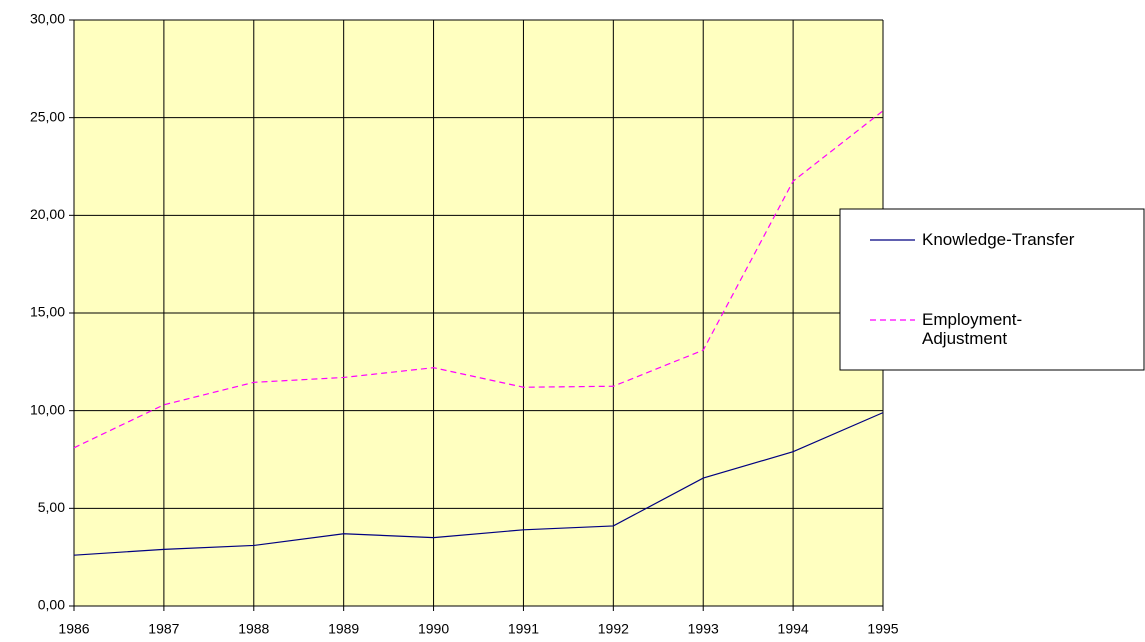  I want to click on y-tick-label: 20,00, so click(47, 214).